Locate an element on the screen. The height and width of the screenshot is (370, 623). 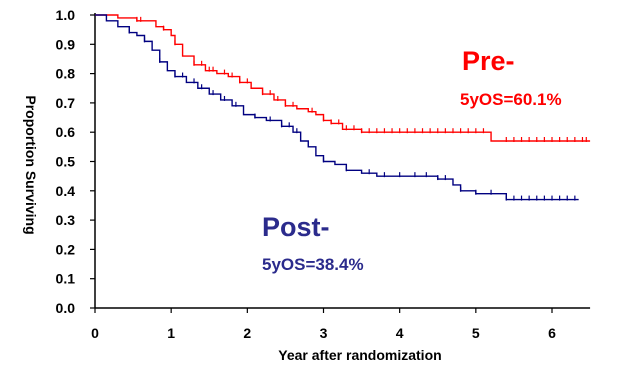
y-tick-label: 0.5 is located at coordinates (66, 162).